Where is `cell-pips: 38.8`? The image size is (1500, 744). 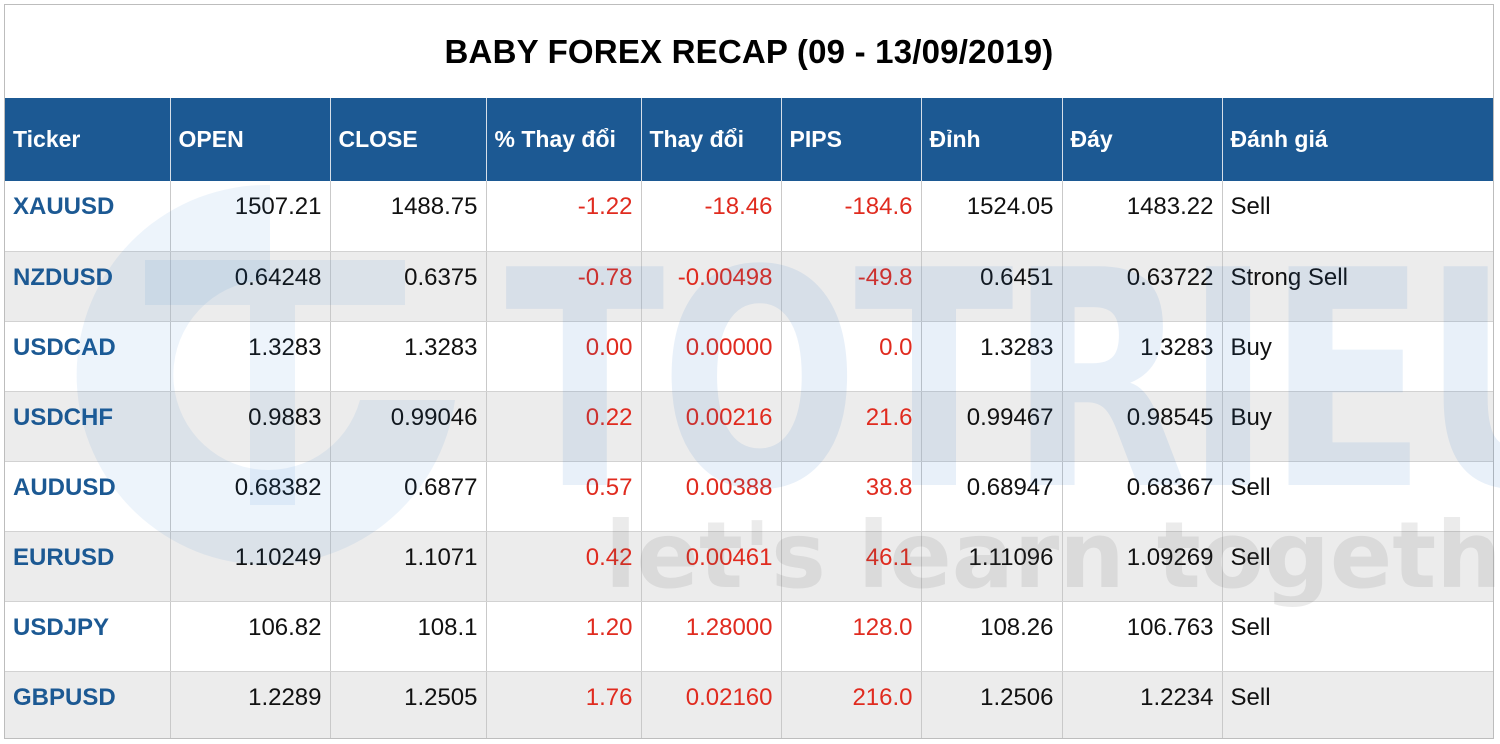 cell-pips: 38.8 is located at coordinates (851, 496).